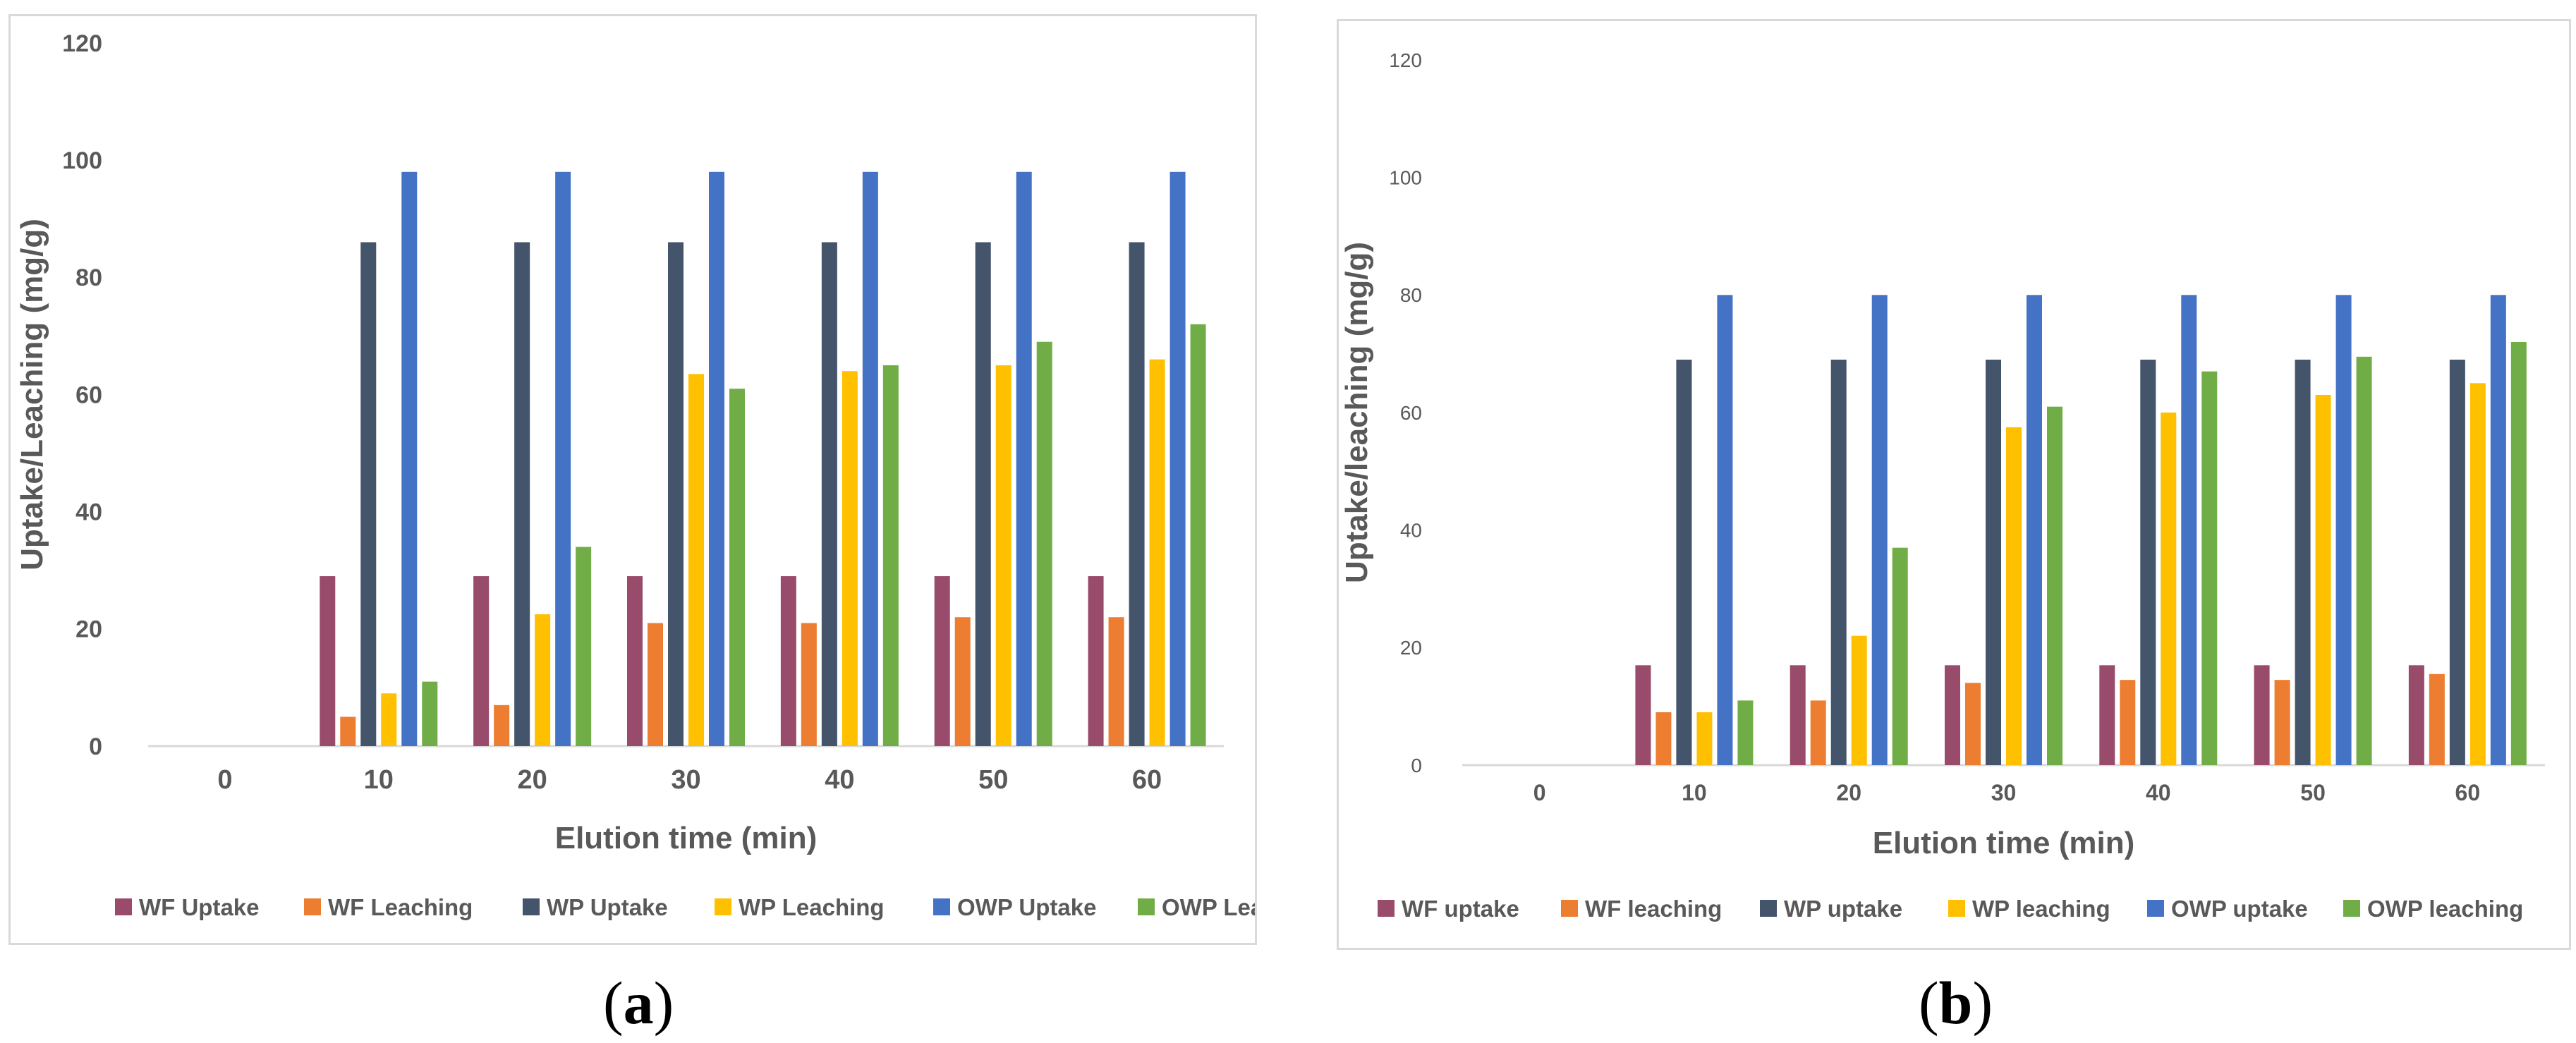 This screenshot has height=1043, width=2576. Describe the element at coordinates (1356, 412) in the screenshot. I see `y-axis-title: Uptake/leaching (mg/g)` at that location.